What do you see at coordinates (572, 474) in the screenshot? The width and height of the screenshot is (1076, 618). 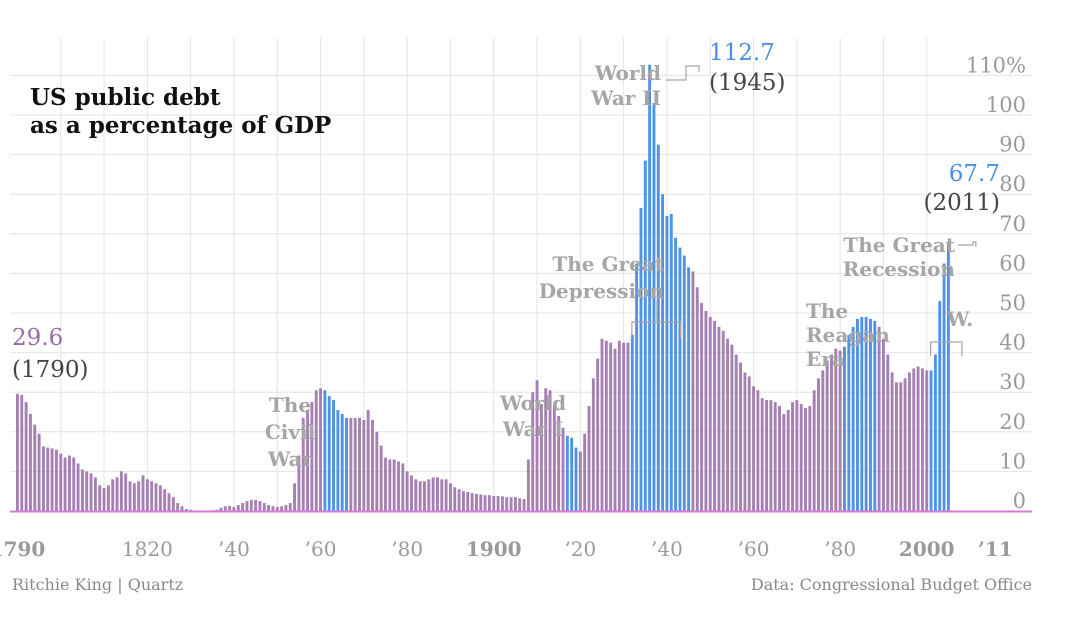 I see `bar-1918` at bounding box center [572, 474].